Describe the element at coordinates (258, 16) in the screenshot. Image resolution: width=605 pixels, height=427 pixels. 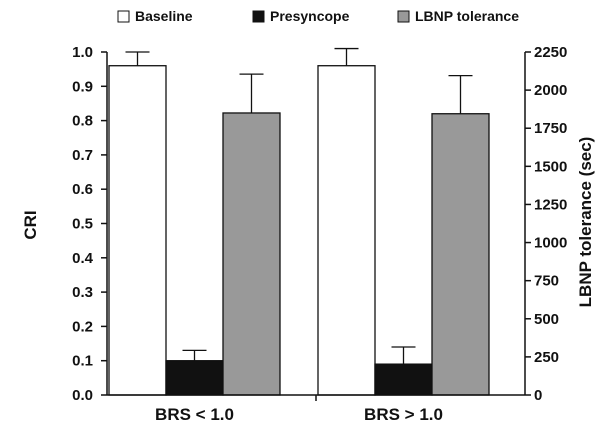
I see `legend-swatch-presyncope` at that location.